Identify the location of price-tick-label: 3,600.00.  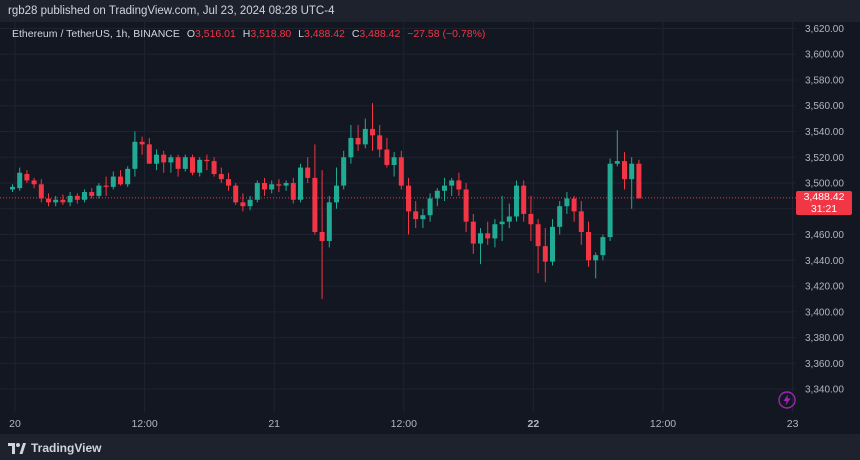
(824, 55).